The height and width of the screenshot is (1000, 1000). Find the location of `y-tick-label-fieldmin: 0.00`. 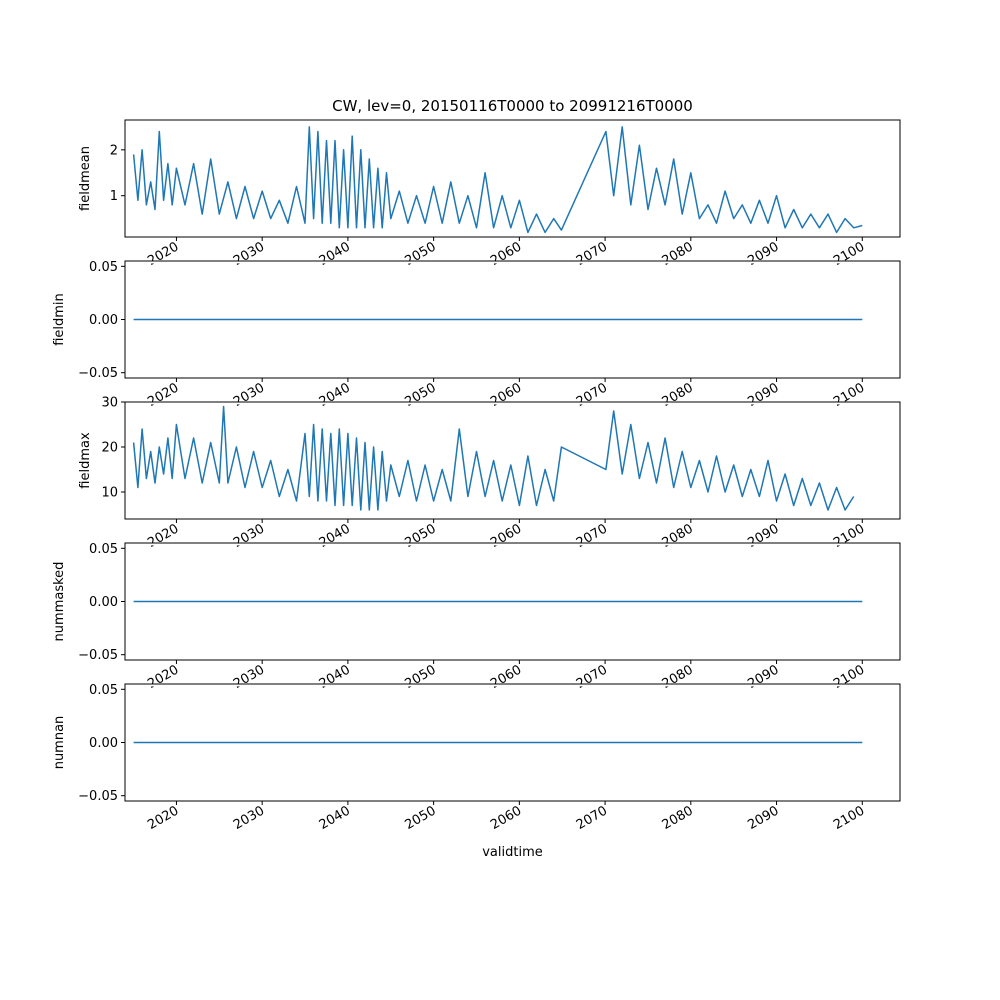

y-tick-label-fieldmin: 0.00 is located at coordinates (103, 320).